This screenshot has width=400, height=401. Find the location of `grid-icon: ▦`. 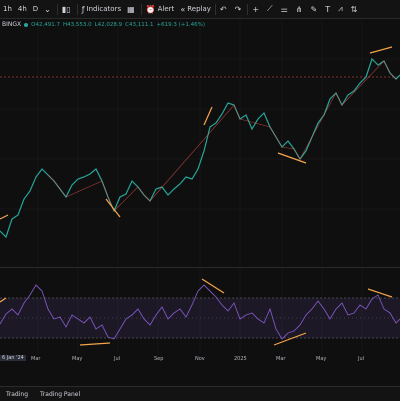

grid-icon: ▦ is located at coordinates (131, 9).